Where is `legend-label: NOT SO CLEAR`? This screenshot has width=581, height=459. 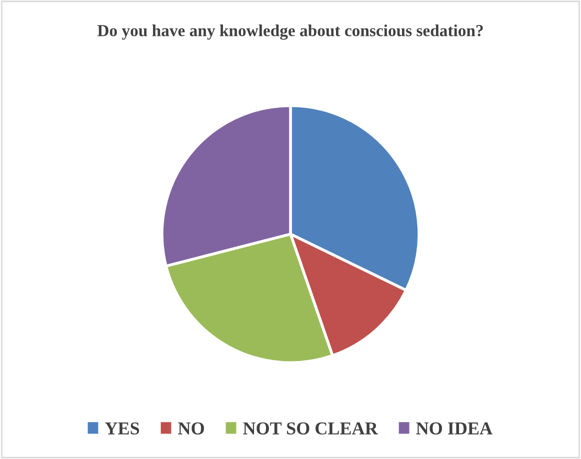 legend-label: NOT SO CLEAR is located at coordinates (310, 428).